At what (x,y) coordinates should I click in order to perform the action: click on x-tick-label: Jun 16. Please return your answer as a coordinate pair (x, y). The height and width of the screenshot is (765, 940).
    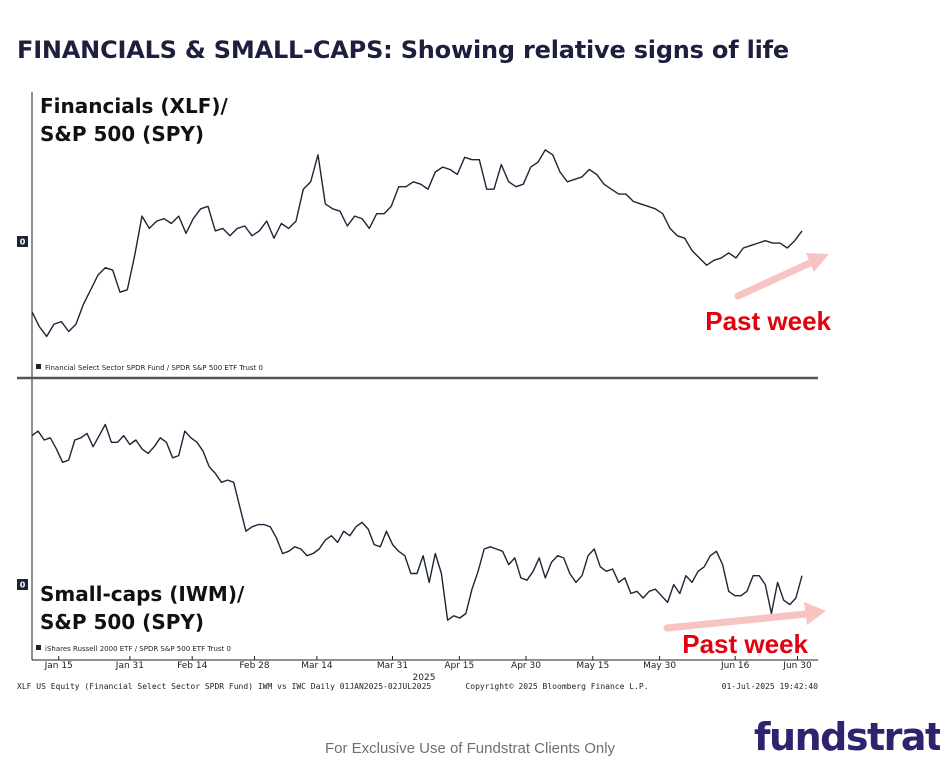
    Looking at the image, I should click on (735, 666).